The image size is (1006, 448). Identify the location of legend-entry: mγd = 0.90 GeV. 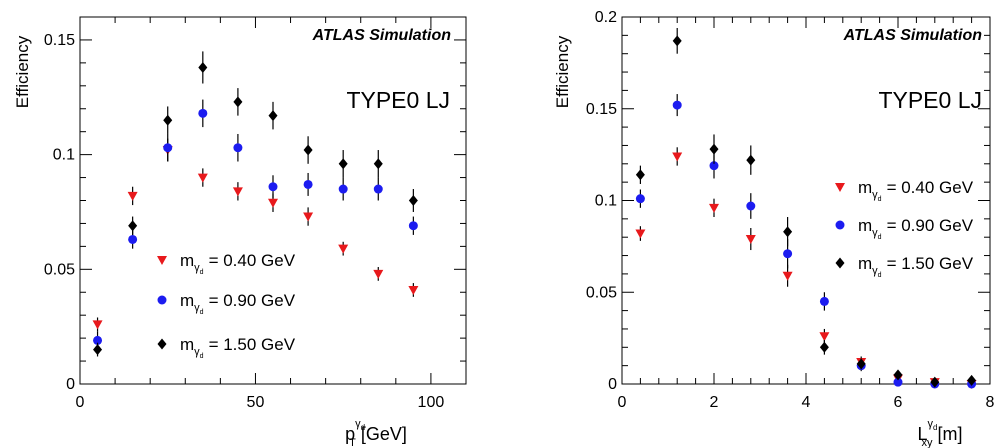
(238, 303).